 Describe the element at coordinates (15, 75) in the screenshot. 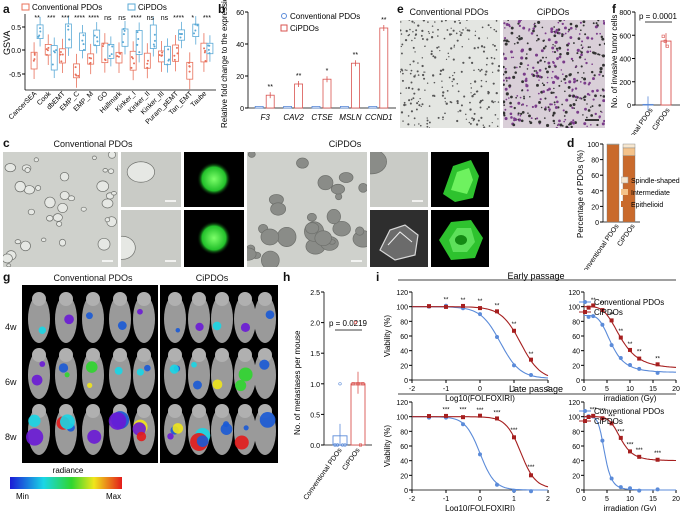

I see `svg-text: -0.5` at that location.